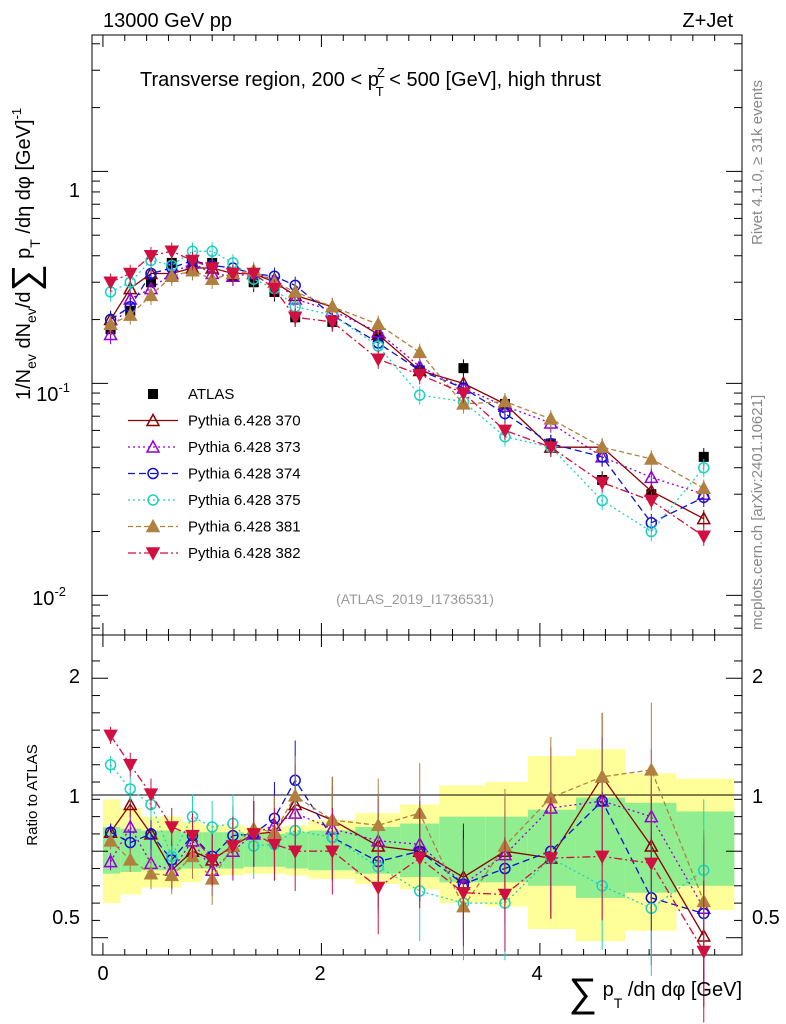 The height and width of the screenshot is (1024, 786). I want to click on data-point-p370, so click(704, 518).